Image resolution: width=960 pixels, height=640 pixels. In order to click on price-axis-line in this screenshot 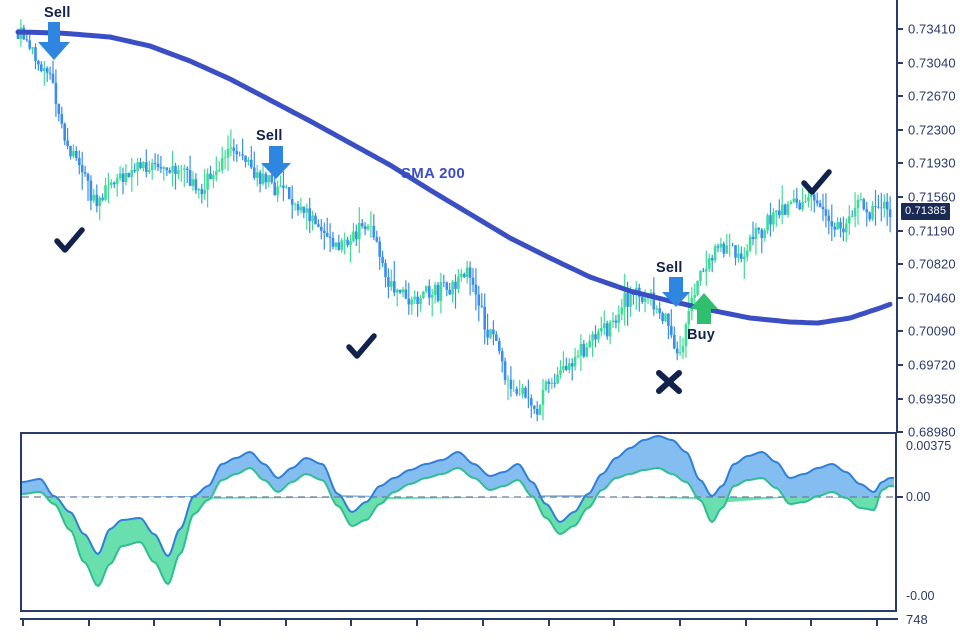, I will do `click(897, 216)`.